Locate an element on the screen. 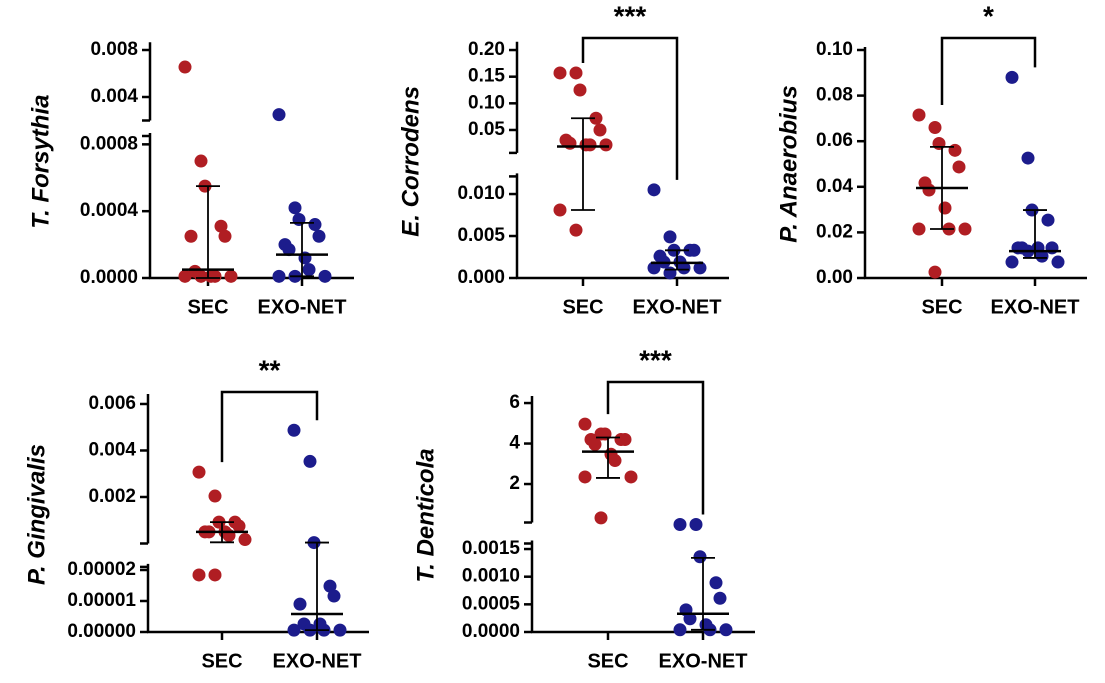 The width and height of the screenshot is (1105, 683). y-tick-label: 6 is located at coordinates (514, 402).